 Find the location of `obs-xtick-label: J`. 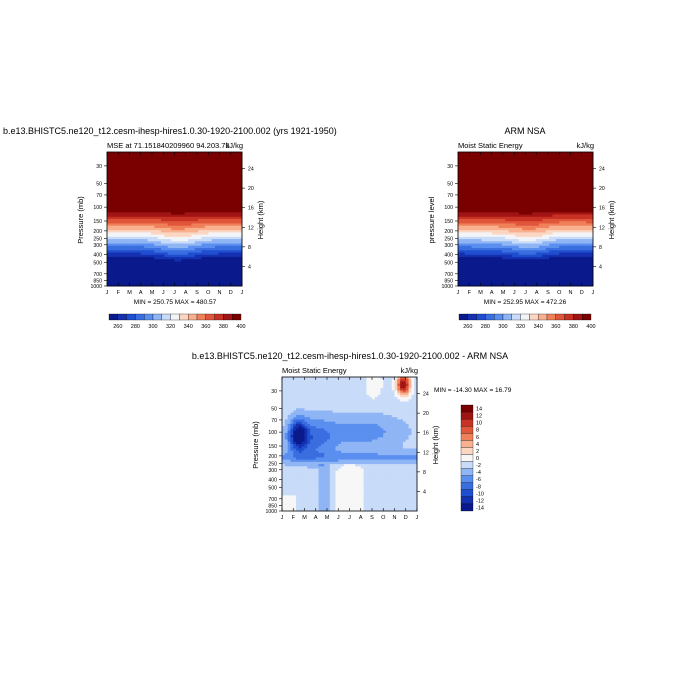

obs-xtick-label: J is located at coordinates (514, 293).